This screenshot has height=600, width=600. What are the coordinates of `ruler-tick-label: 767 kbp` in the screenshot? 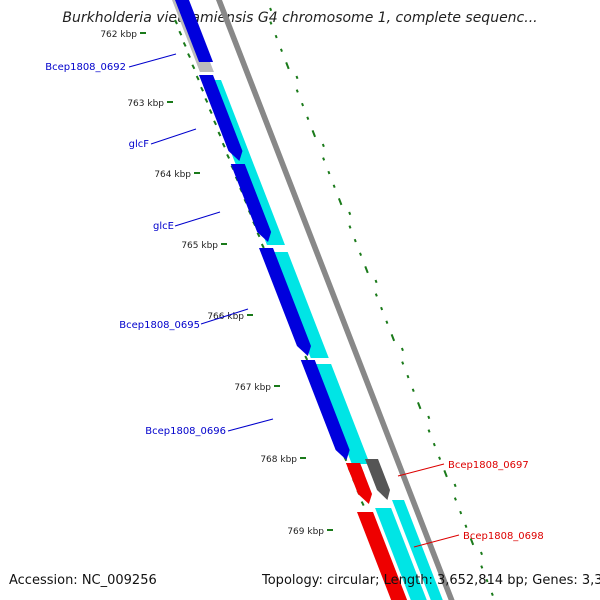 It's located at (252, 388).